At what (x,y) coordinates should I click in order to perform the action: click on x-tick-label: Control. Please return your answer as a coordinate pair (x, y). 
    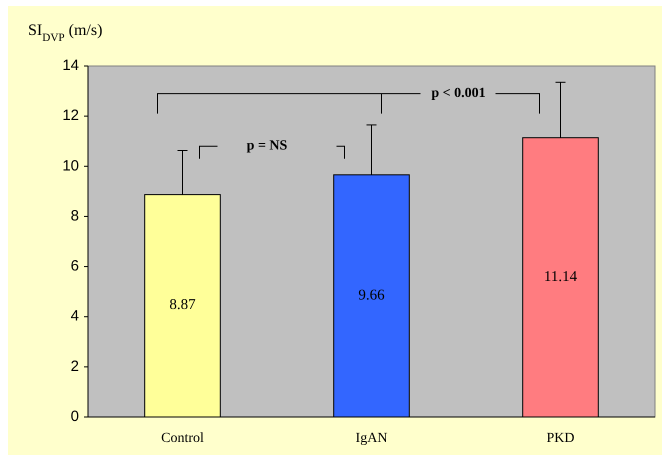
    Looking at the image, I should click on (182, 438).